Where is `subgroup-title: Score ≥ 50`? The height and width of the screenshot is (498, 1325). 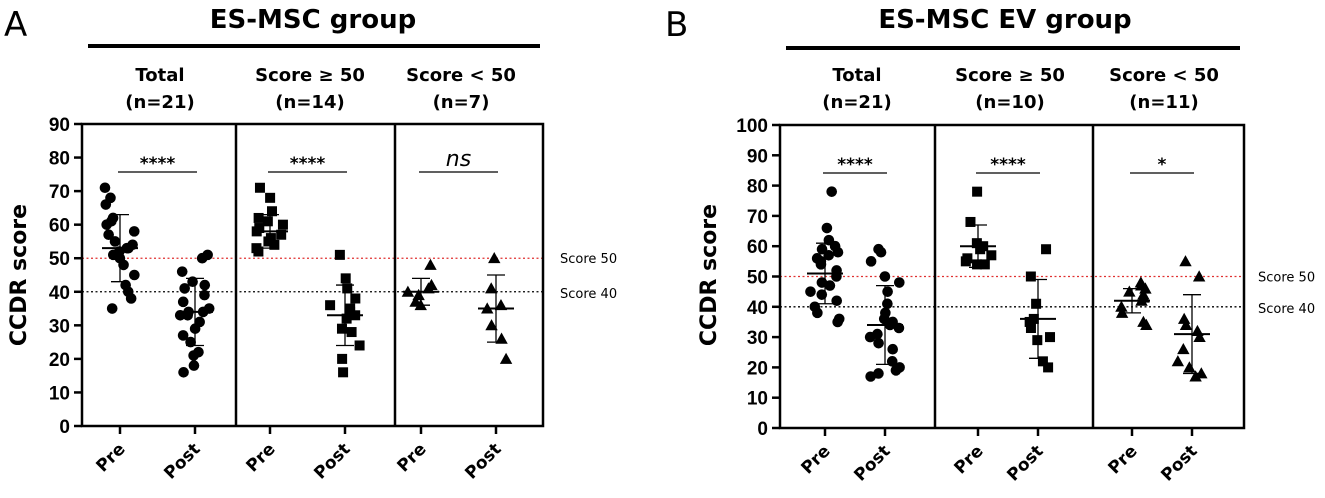
subgroup-title: Score ≥ 50 is located at coordinates (1010, 75).